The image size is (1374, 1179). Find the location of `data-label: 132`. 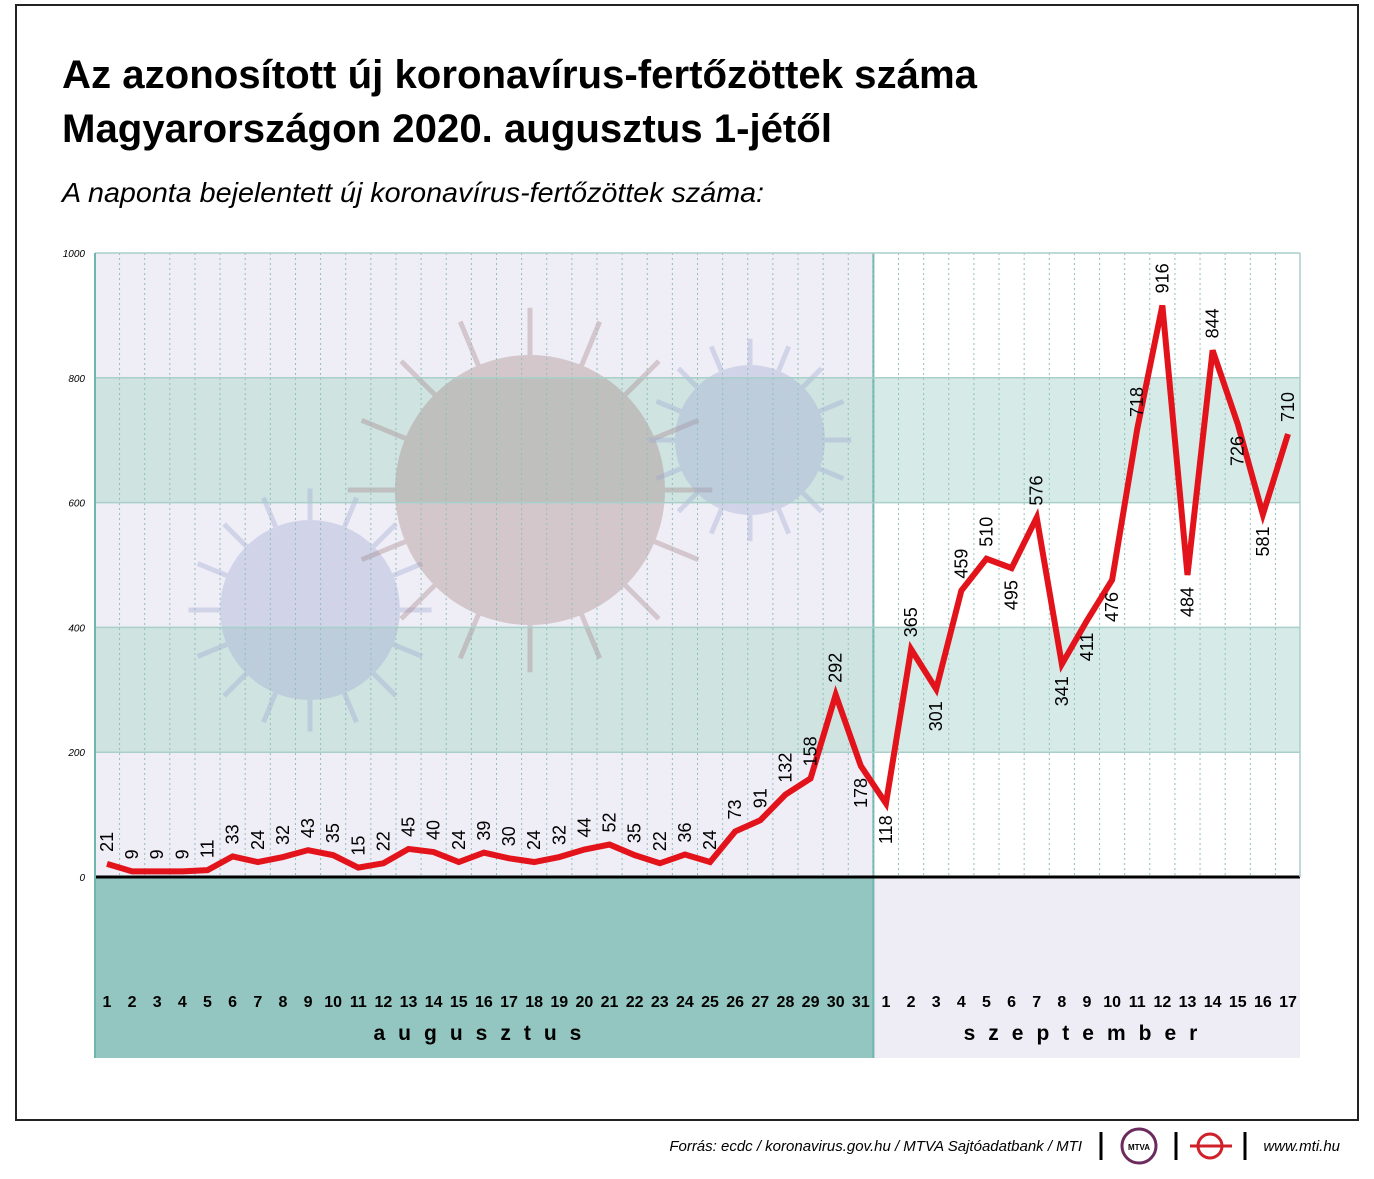

data-label: 132 is located at coordinates (785, 768).